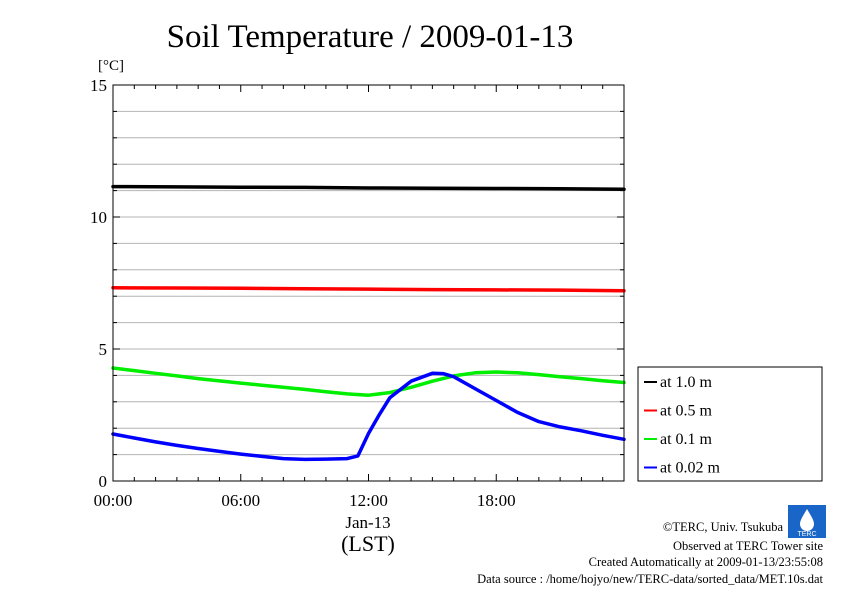 The height and width of the screenshot is (595, 842). Describe the element at coordinates (368, 500) in the screenshot. I see `x-tick-label: 12:00` at that location.